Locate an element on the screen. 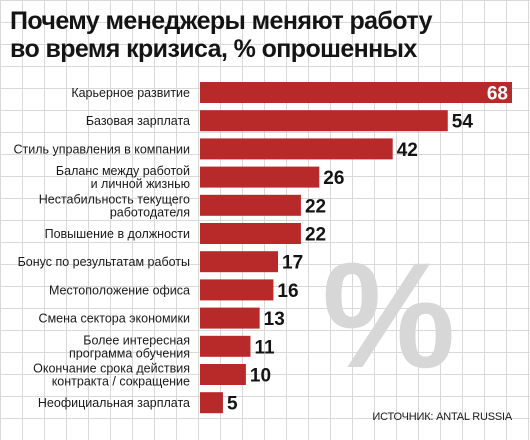 This screenshot has height=440, width=530. value-label-6: 17 is located at coordinates (292, 263).